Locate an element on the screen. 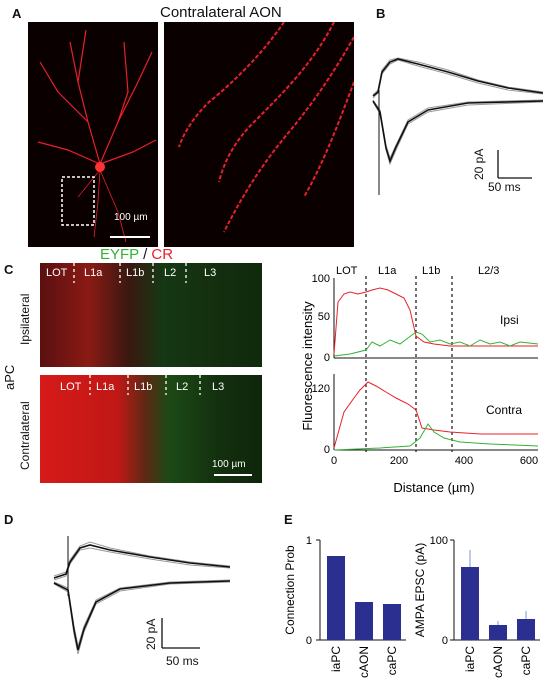 The image size is (546, 680). contra-layer-l3: L3 is located at coordinates (218, 387).